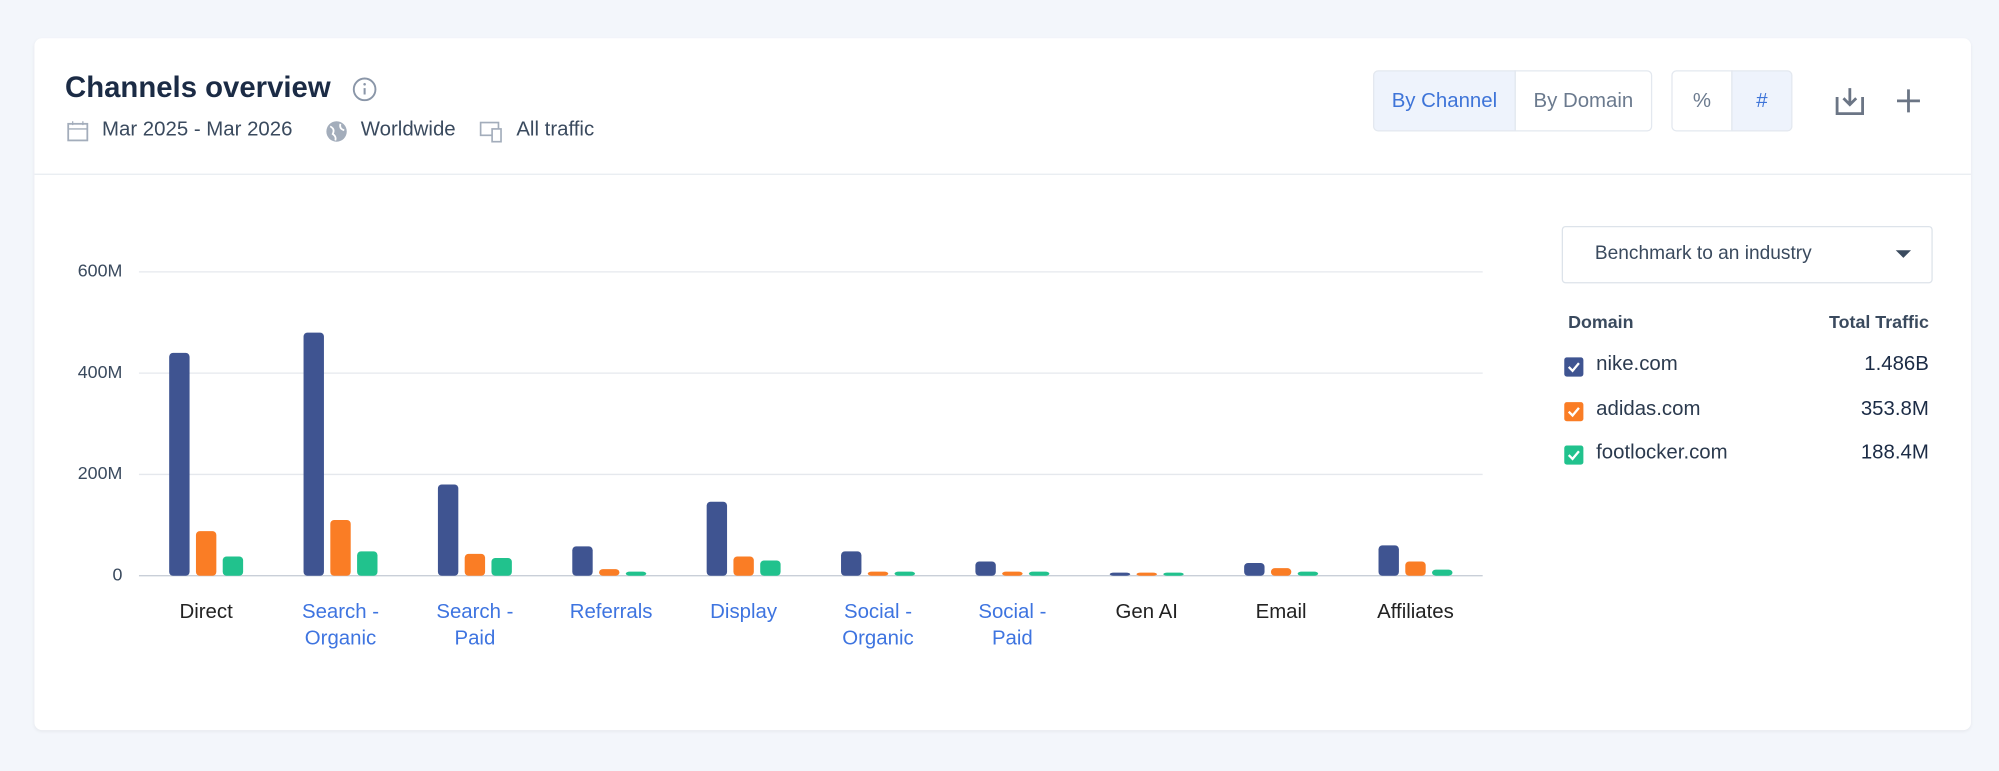 This screenshot has height=771, width=1999. What do you see at coordinates (555, 129) in the screenshot?
I see `traffic: All traffic` at bounding box center [555, 129].